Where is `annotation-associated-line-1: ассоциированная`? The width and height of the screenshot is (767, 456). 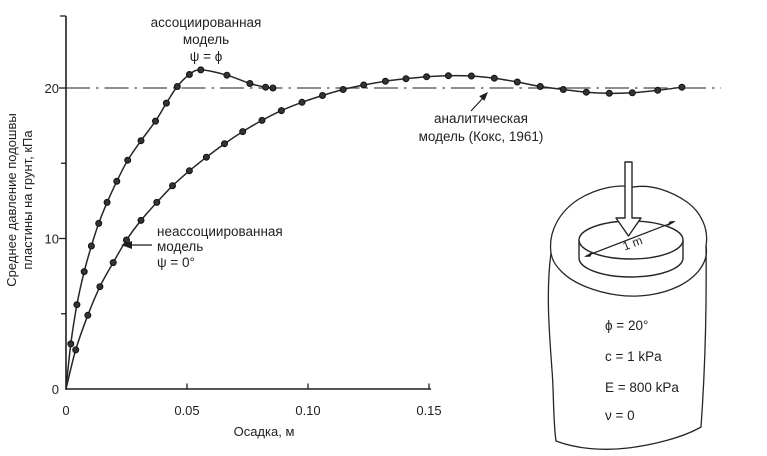 annotation-associated-line-1: ассоциированная is located at coordinates (206, 22).